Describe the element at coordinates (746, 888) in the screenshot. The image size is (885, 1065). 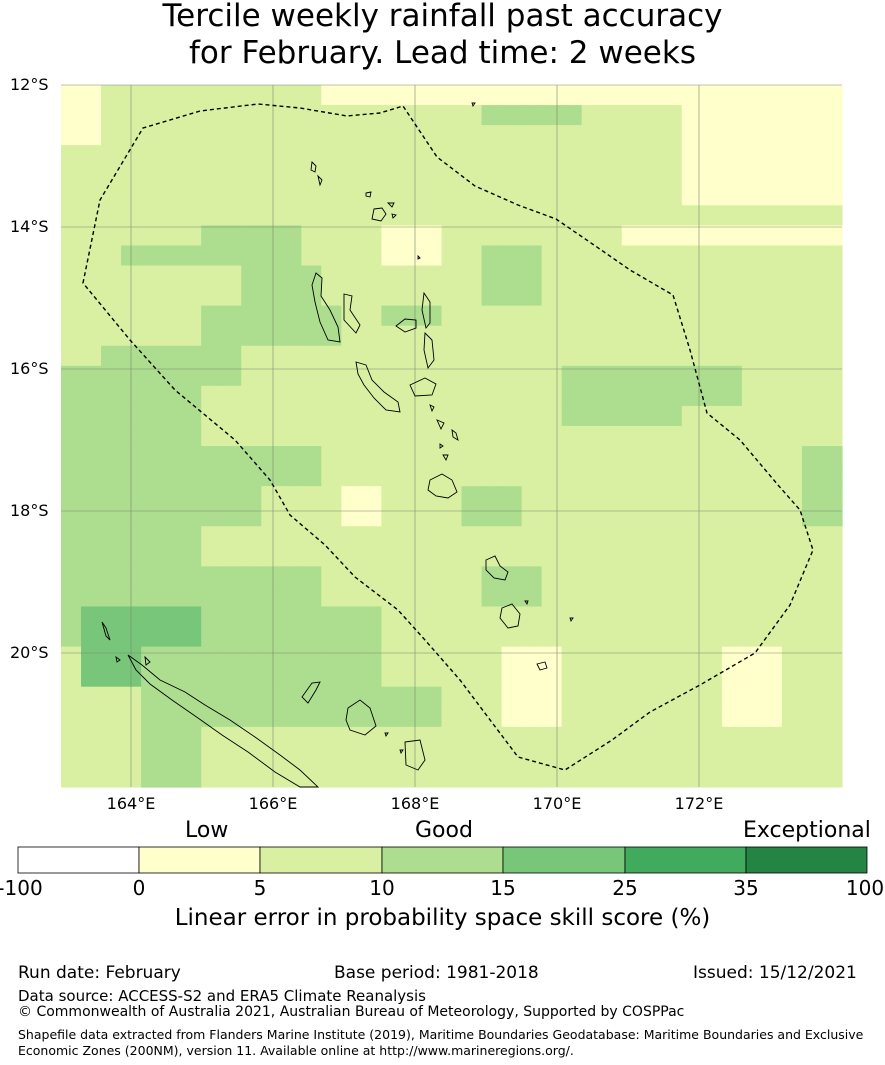
I see `colorbar-tick: 35` at that location.